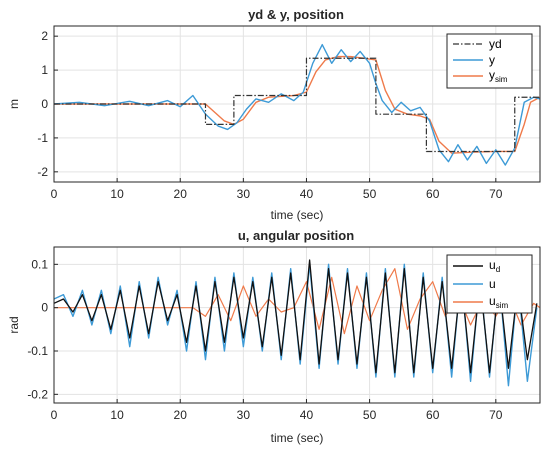 The image size is (550, 454). Describe the element at coordinates (296, 14) in the screenshot. I see `top-chart-title: yd & y, position` at that location.